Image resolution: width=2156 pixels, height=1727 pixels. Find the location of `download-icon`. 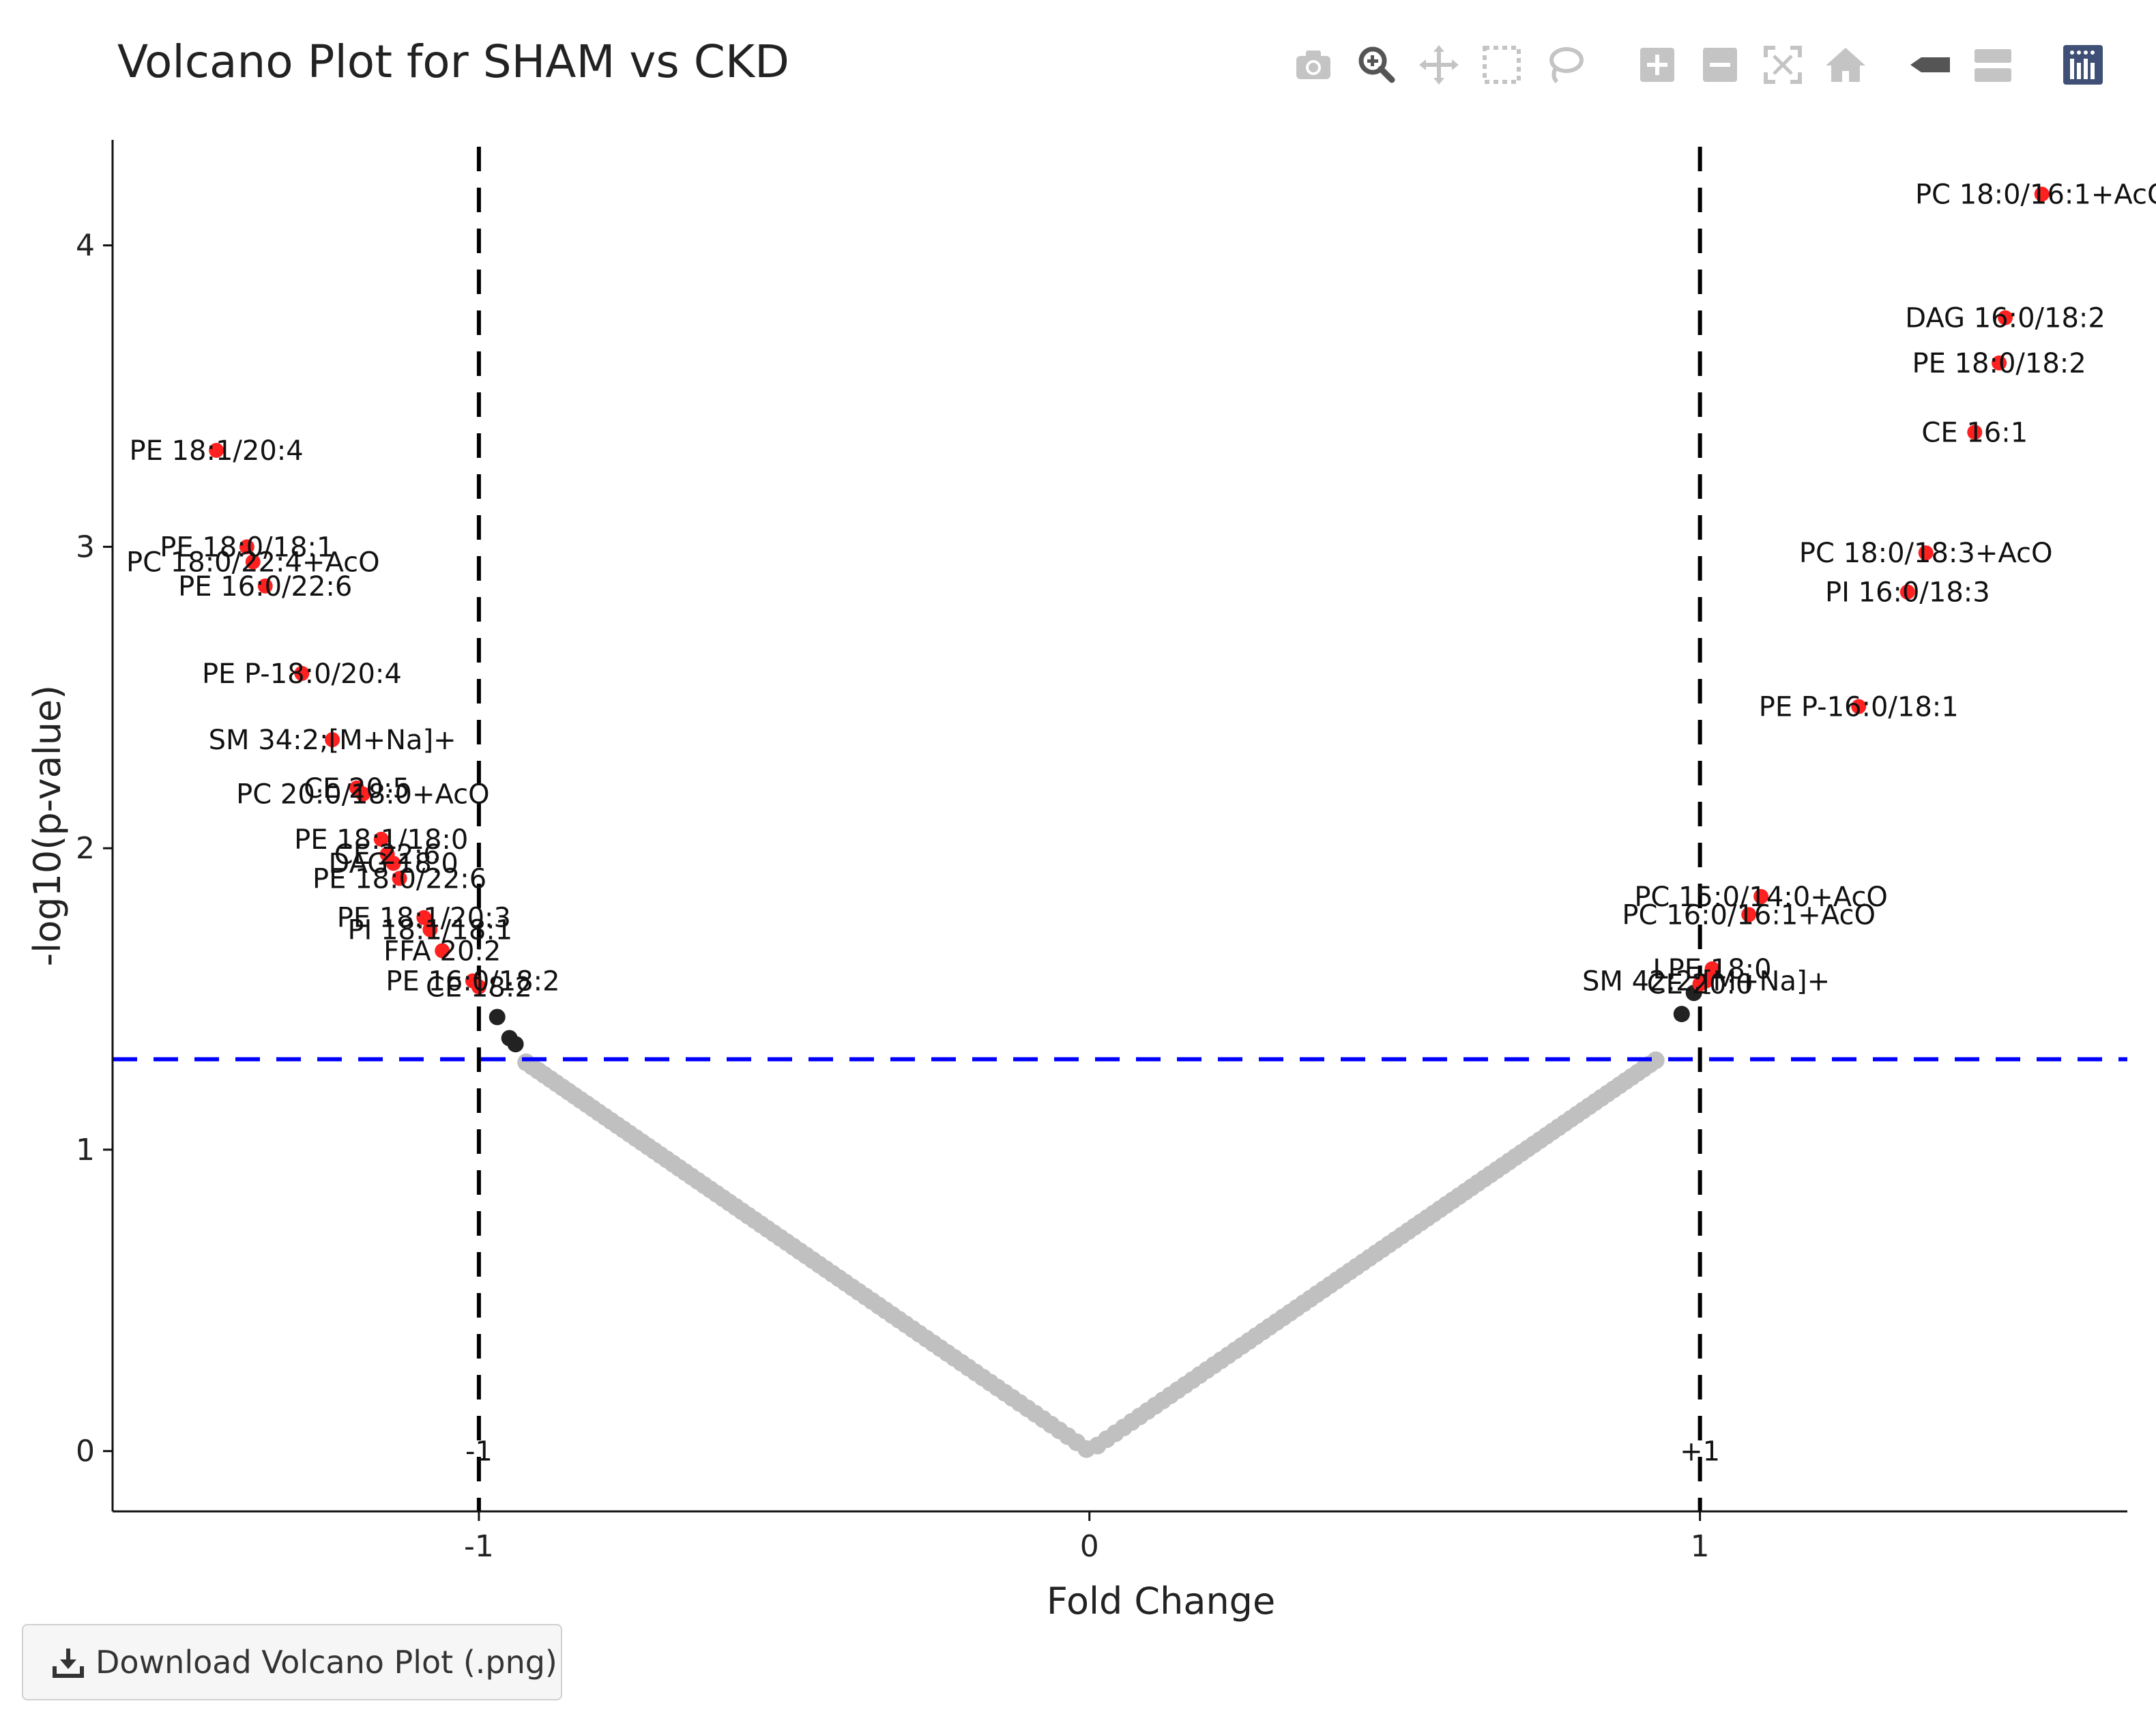

download-icon is located at coordinates (68, 1662).